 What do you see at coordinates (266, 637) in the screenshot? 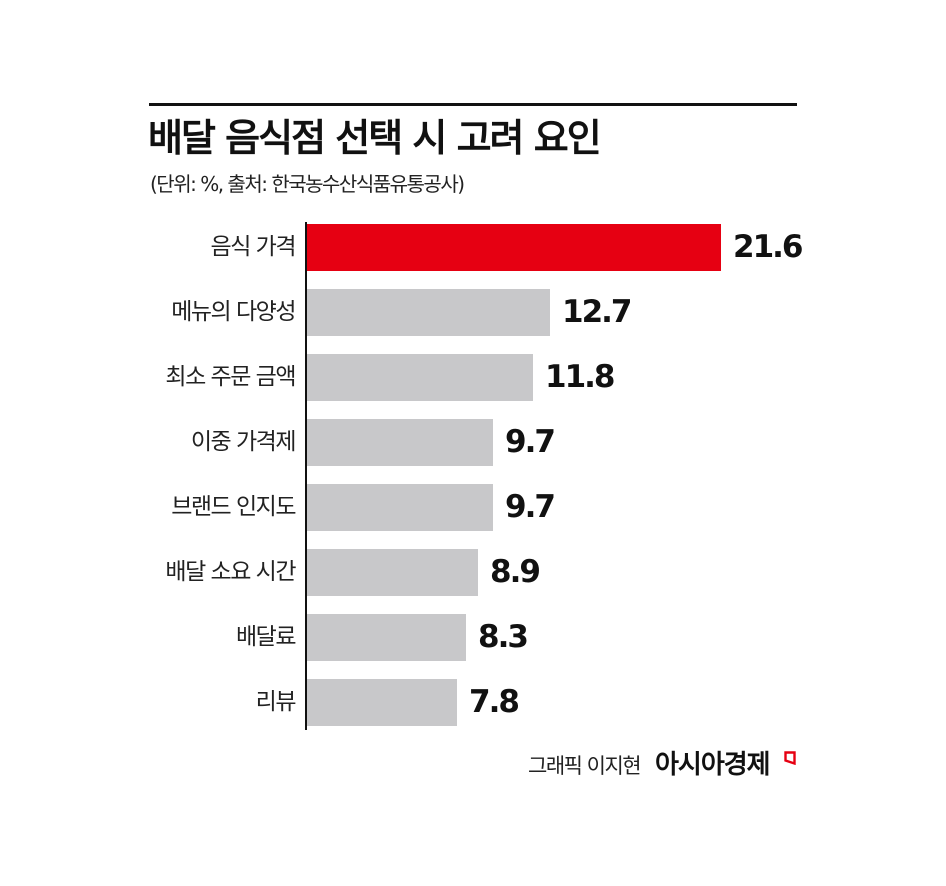
I see `category-label: 배달료` at bounding box center [266, 637].